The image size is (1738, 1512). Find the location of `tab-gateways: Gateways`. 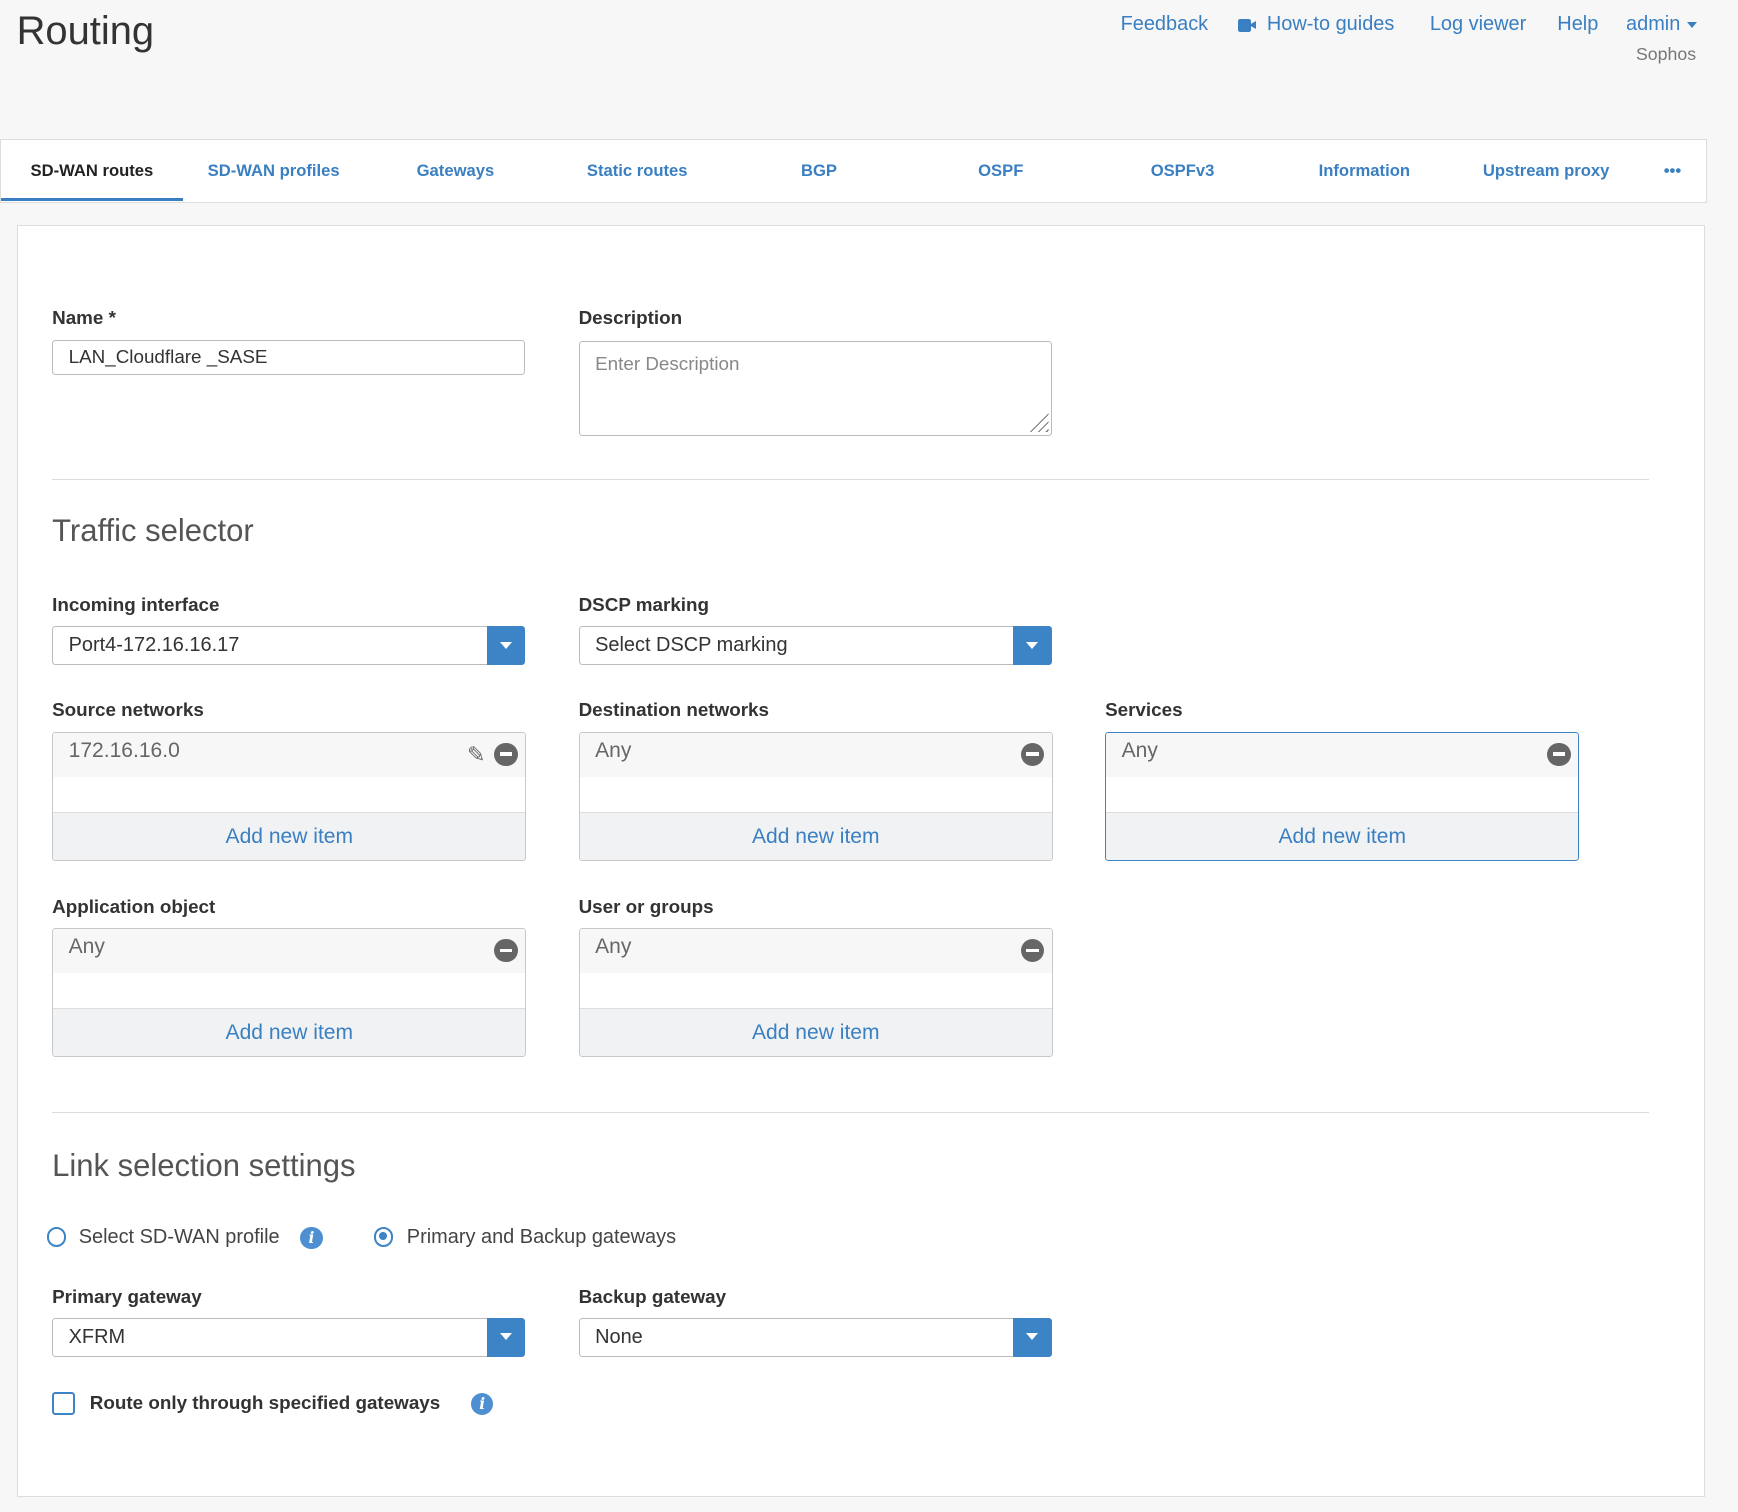

tab-gateways: Gateways is located at coordinates (455, 170).